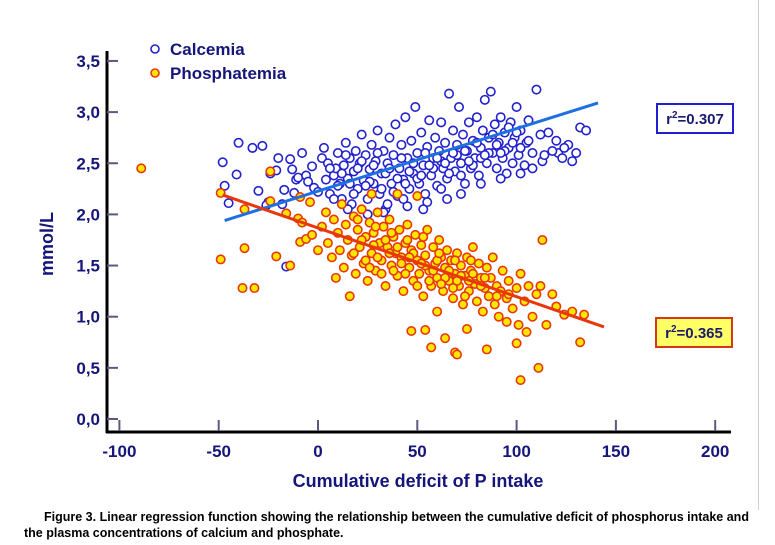 The width and height of the screenshot is (775, 545). I want to click on x-tick-label: -100, so click(119, 451).